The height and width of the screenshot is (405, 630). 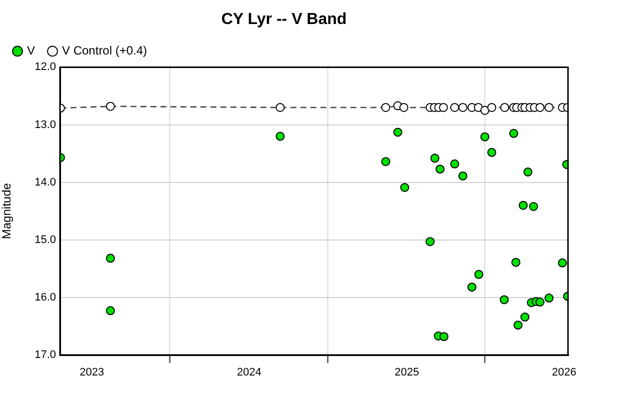 I want to click on y-tick-label: 16.0, so click(x=45, y=297).